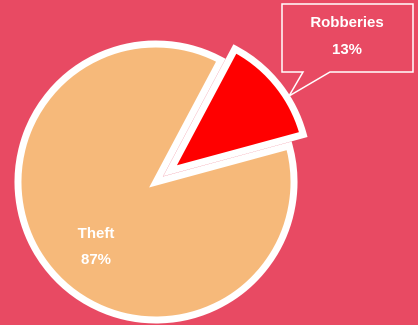  I want to click on robberies-percent: 13%, so click(347, 49).